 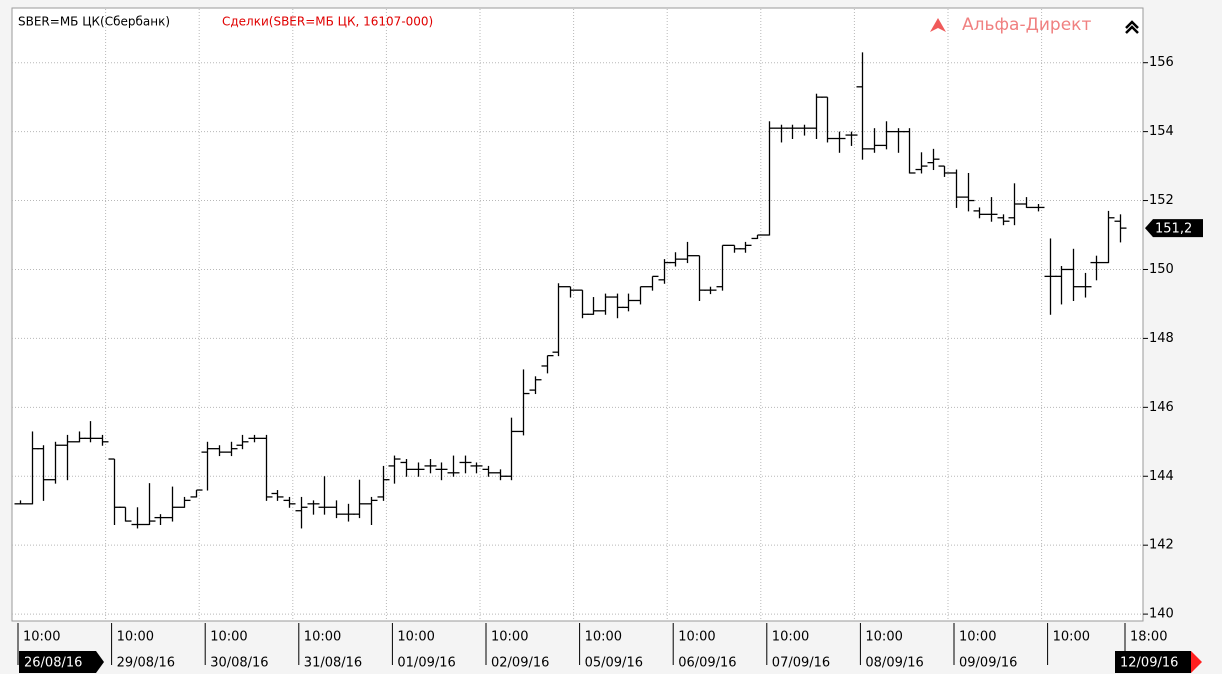 I want to click on x-date-label: 07/09/16, so click(x=801, y=663).